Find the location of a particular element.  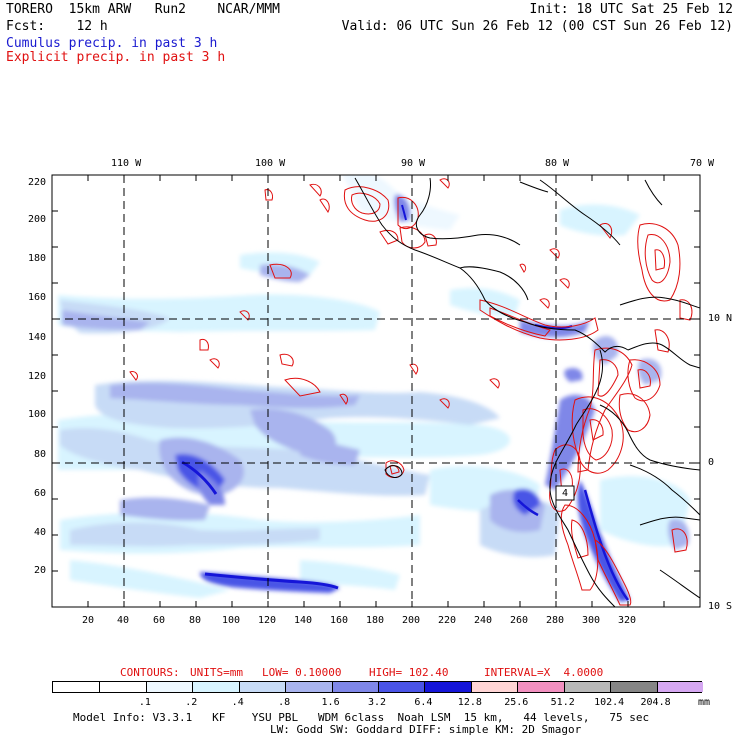

y-tick-label: 120 is located at coordinates (36, 376).